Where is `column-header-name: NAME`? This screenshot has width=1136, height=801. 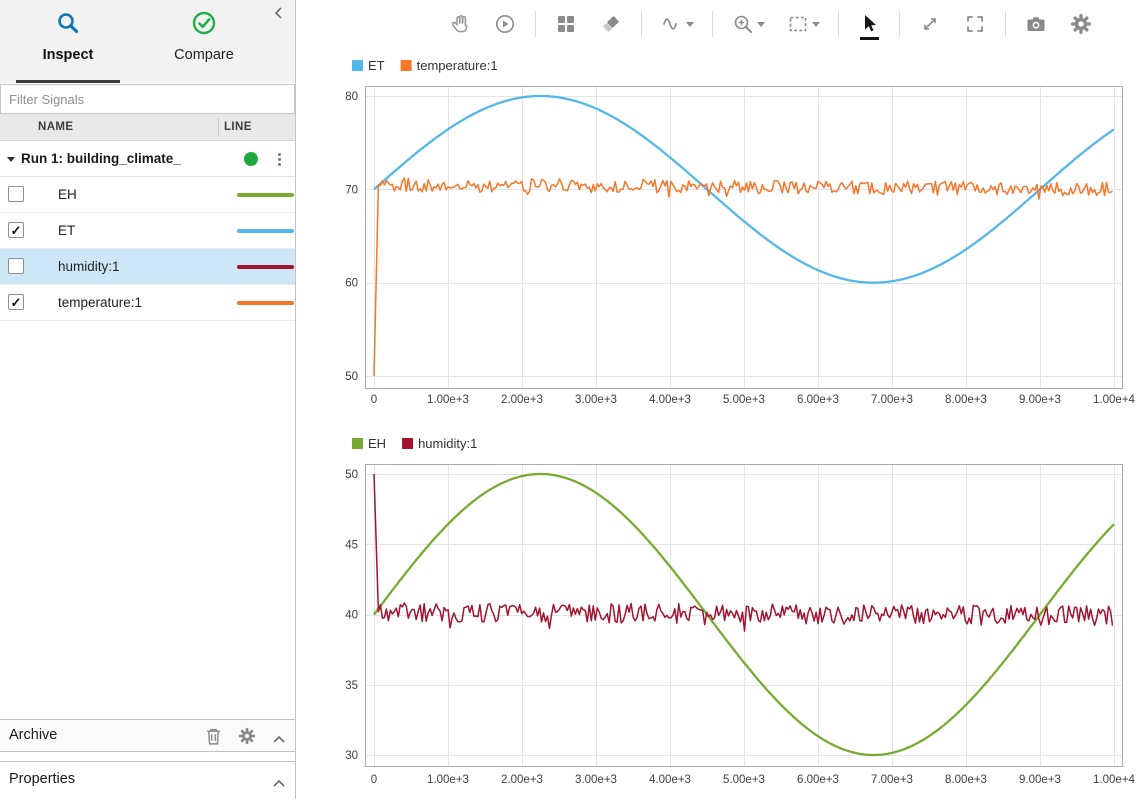
column-header-name: NAME is located at coordinates (56, 127).